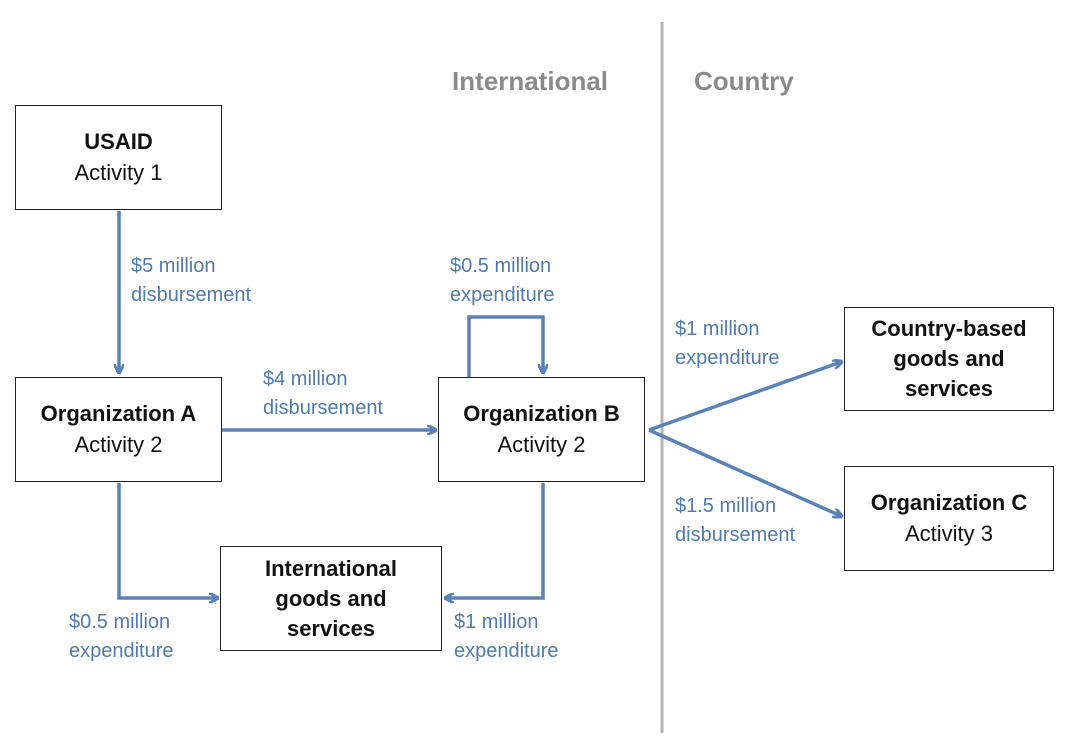  Describe the element at coordinates (323, 408) in the screenshot. I see `edge-label-org-a-to-org-b-type: disbursement` at that location.